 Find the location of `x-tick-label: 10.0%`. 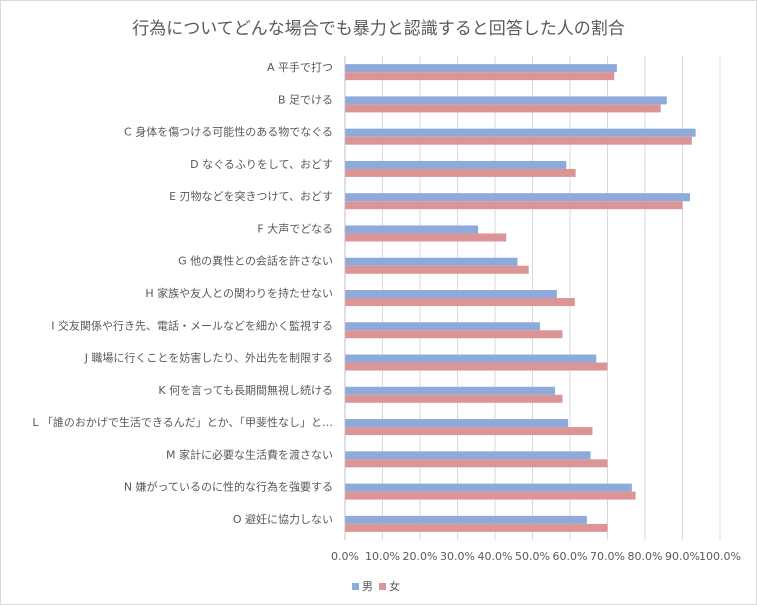

x-tick-label: 10.0% is located at coordinates (382, 556).